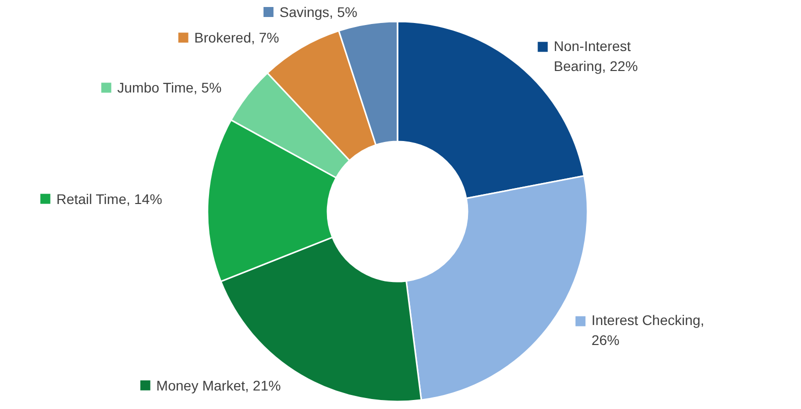 The height and width of the screenshot is (409, 801). I want to click on legend-label: Non-Interest Bearing, 22%, so click(596, 56).